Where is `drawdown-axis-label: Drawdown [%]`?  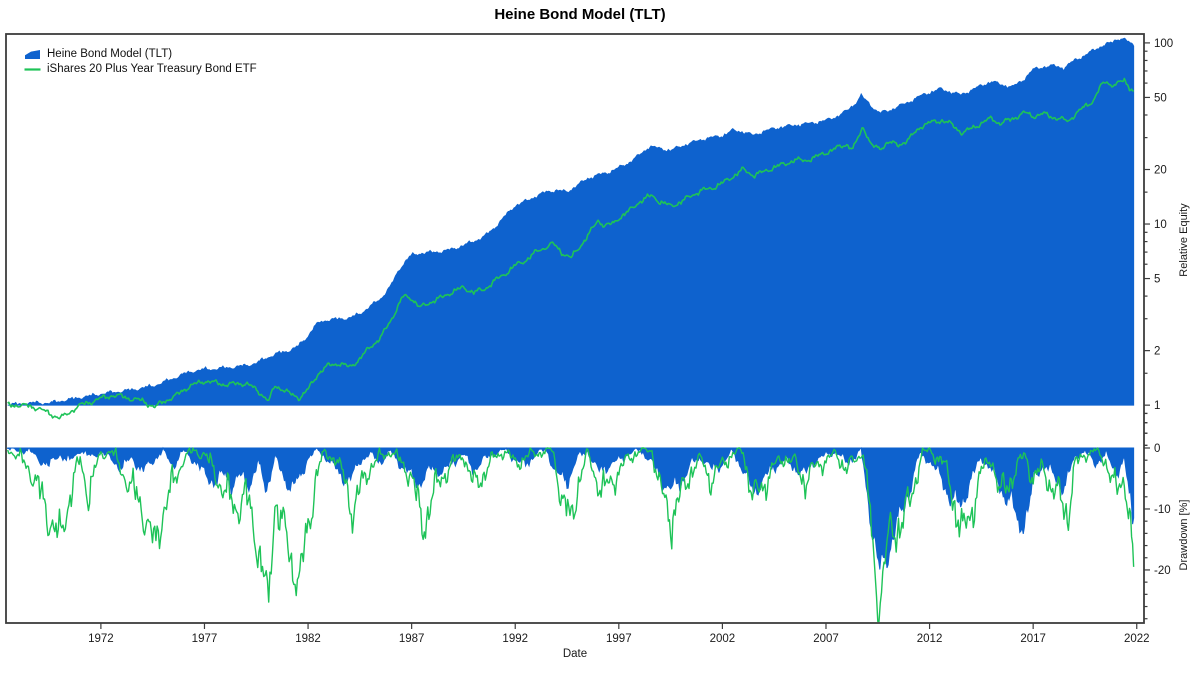
drawdown-axis-label: Drawdown [%] is located at coordinates (1184, 535).